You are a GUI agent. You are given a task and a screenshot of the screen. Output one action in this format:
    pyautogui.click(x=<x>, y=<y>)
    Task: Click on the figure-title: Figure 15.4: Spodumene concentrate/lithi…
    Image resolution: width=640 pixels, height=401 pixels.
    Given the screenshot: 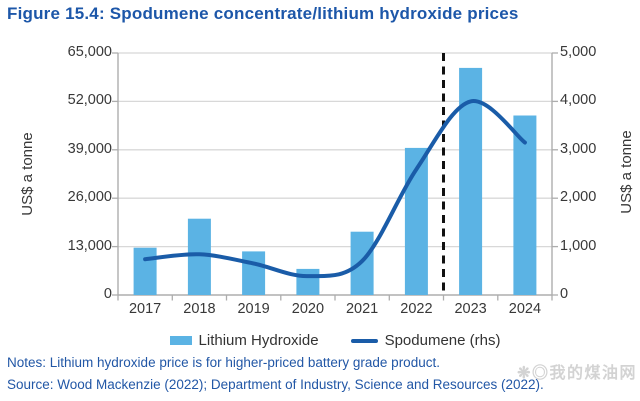 What is the action you would take?
    pyautogui.click(x=263, y=13)
    